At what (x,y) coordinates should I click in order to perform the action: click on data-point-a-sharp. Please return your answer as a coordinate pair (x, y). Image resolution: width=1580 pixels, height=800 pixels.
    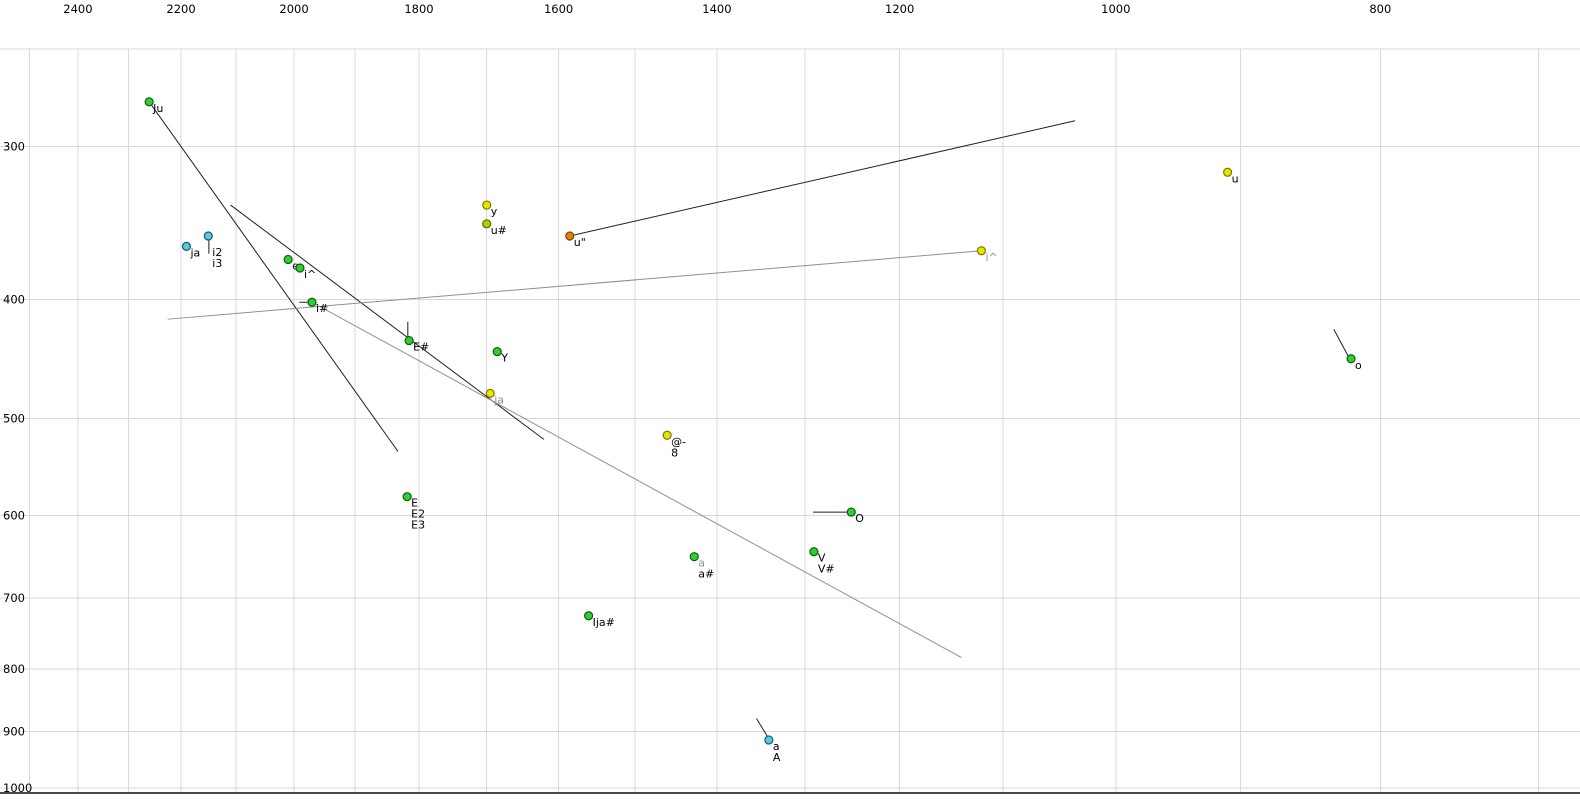
    Looking at the image, I should click on (694, 557).